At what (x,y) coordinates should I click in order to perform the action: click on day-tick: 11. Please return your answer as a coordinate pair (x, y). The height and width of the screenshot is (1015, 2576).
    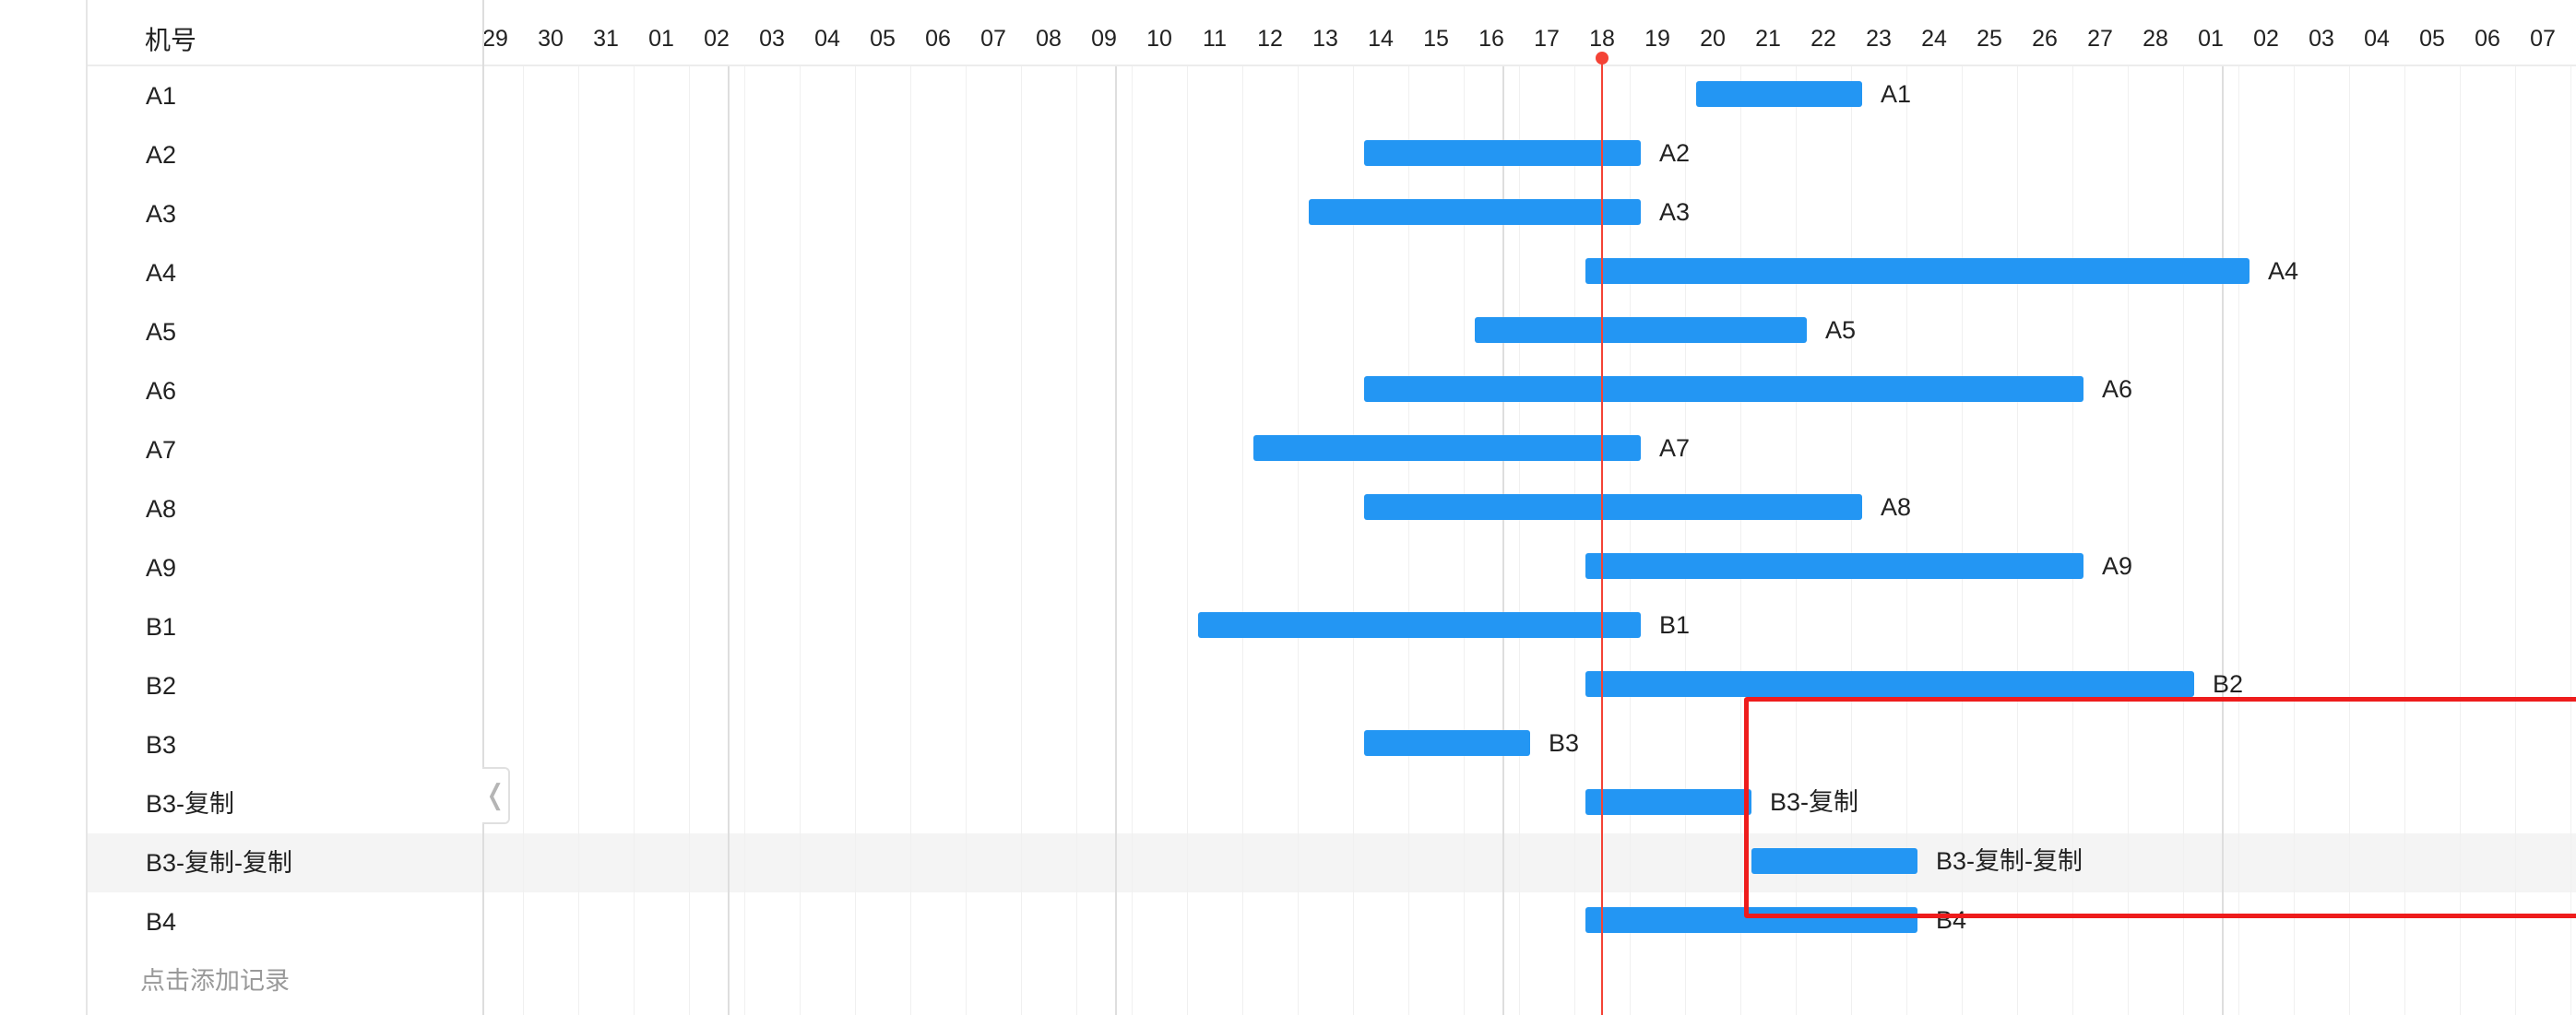
    Looking at the image, I should click on (1215, 39).